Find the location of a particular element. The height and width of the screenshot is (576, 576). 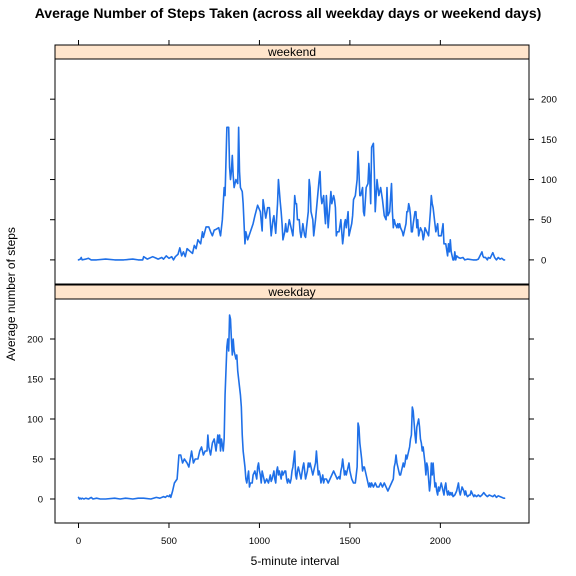

y-tick-label-weekend: 50 is located at coordinates (546, 220).